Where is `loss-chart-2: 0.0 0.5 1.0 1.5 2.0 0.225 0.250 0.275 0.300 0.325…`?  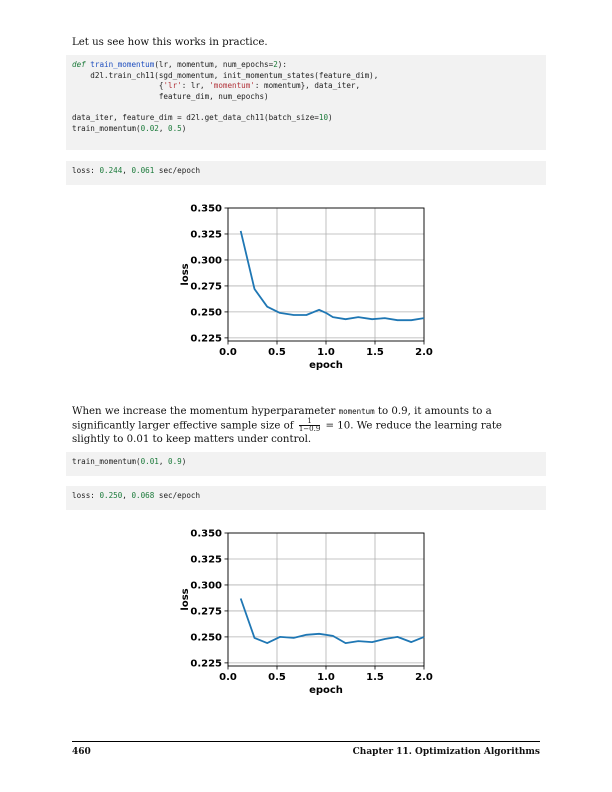
loss-chart-2: 0.0 0.5 1.0 1.5 2.0 0.225 0.250 0.275 0.300 0.325… is located at coordinates (306, 613).